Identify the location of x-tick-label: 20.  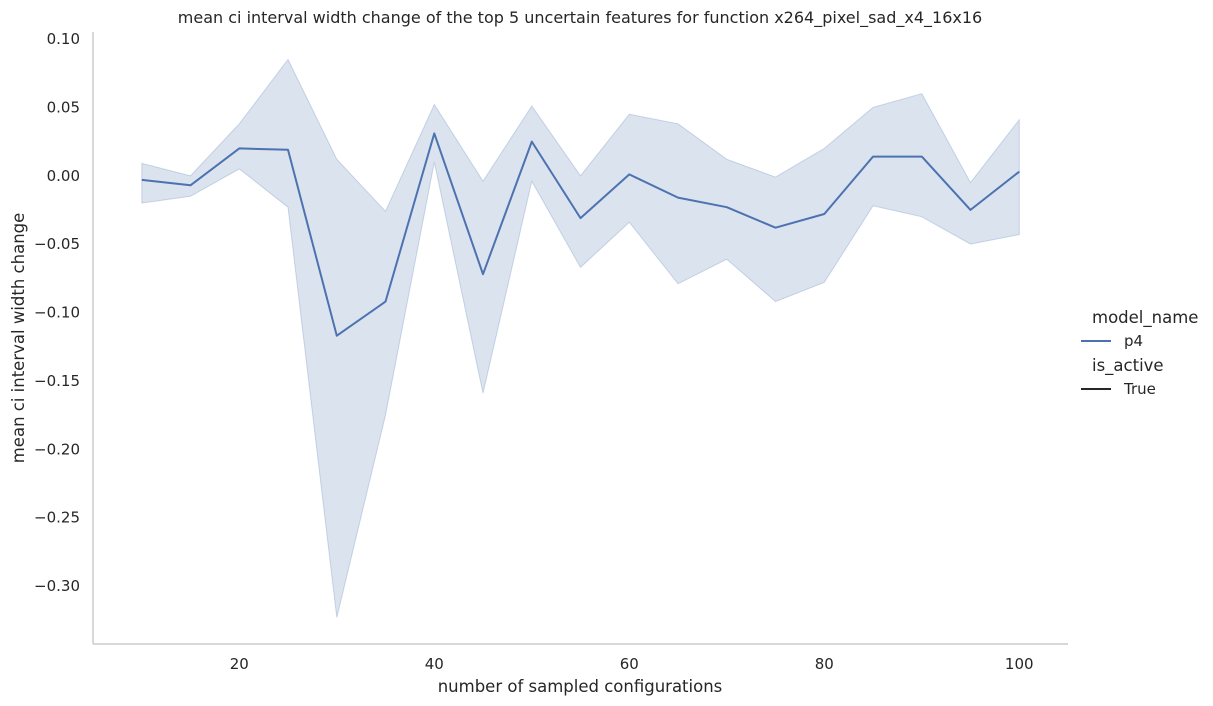
(239, 664).